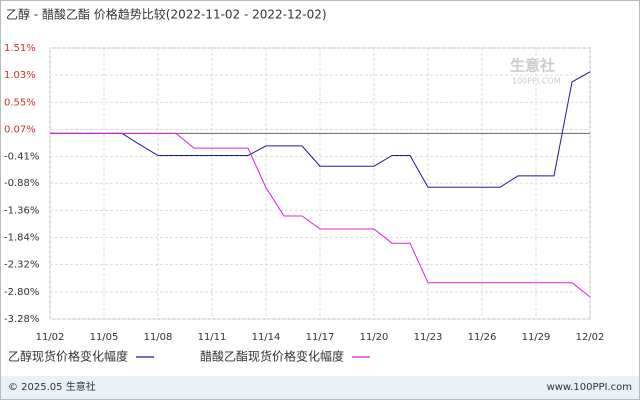 The width and height of the screenshot is (640, 400). I want to click on y-tick-label: -1.84%, so click(21, 238).